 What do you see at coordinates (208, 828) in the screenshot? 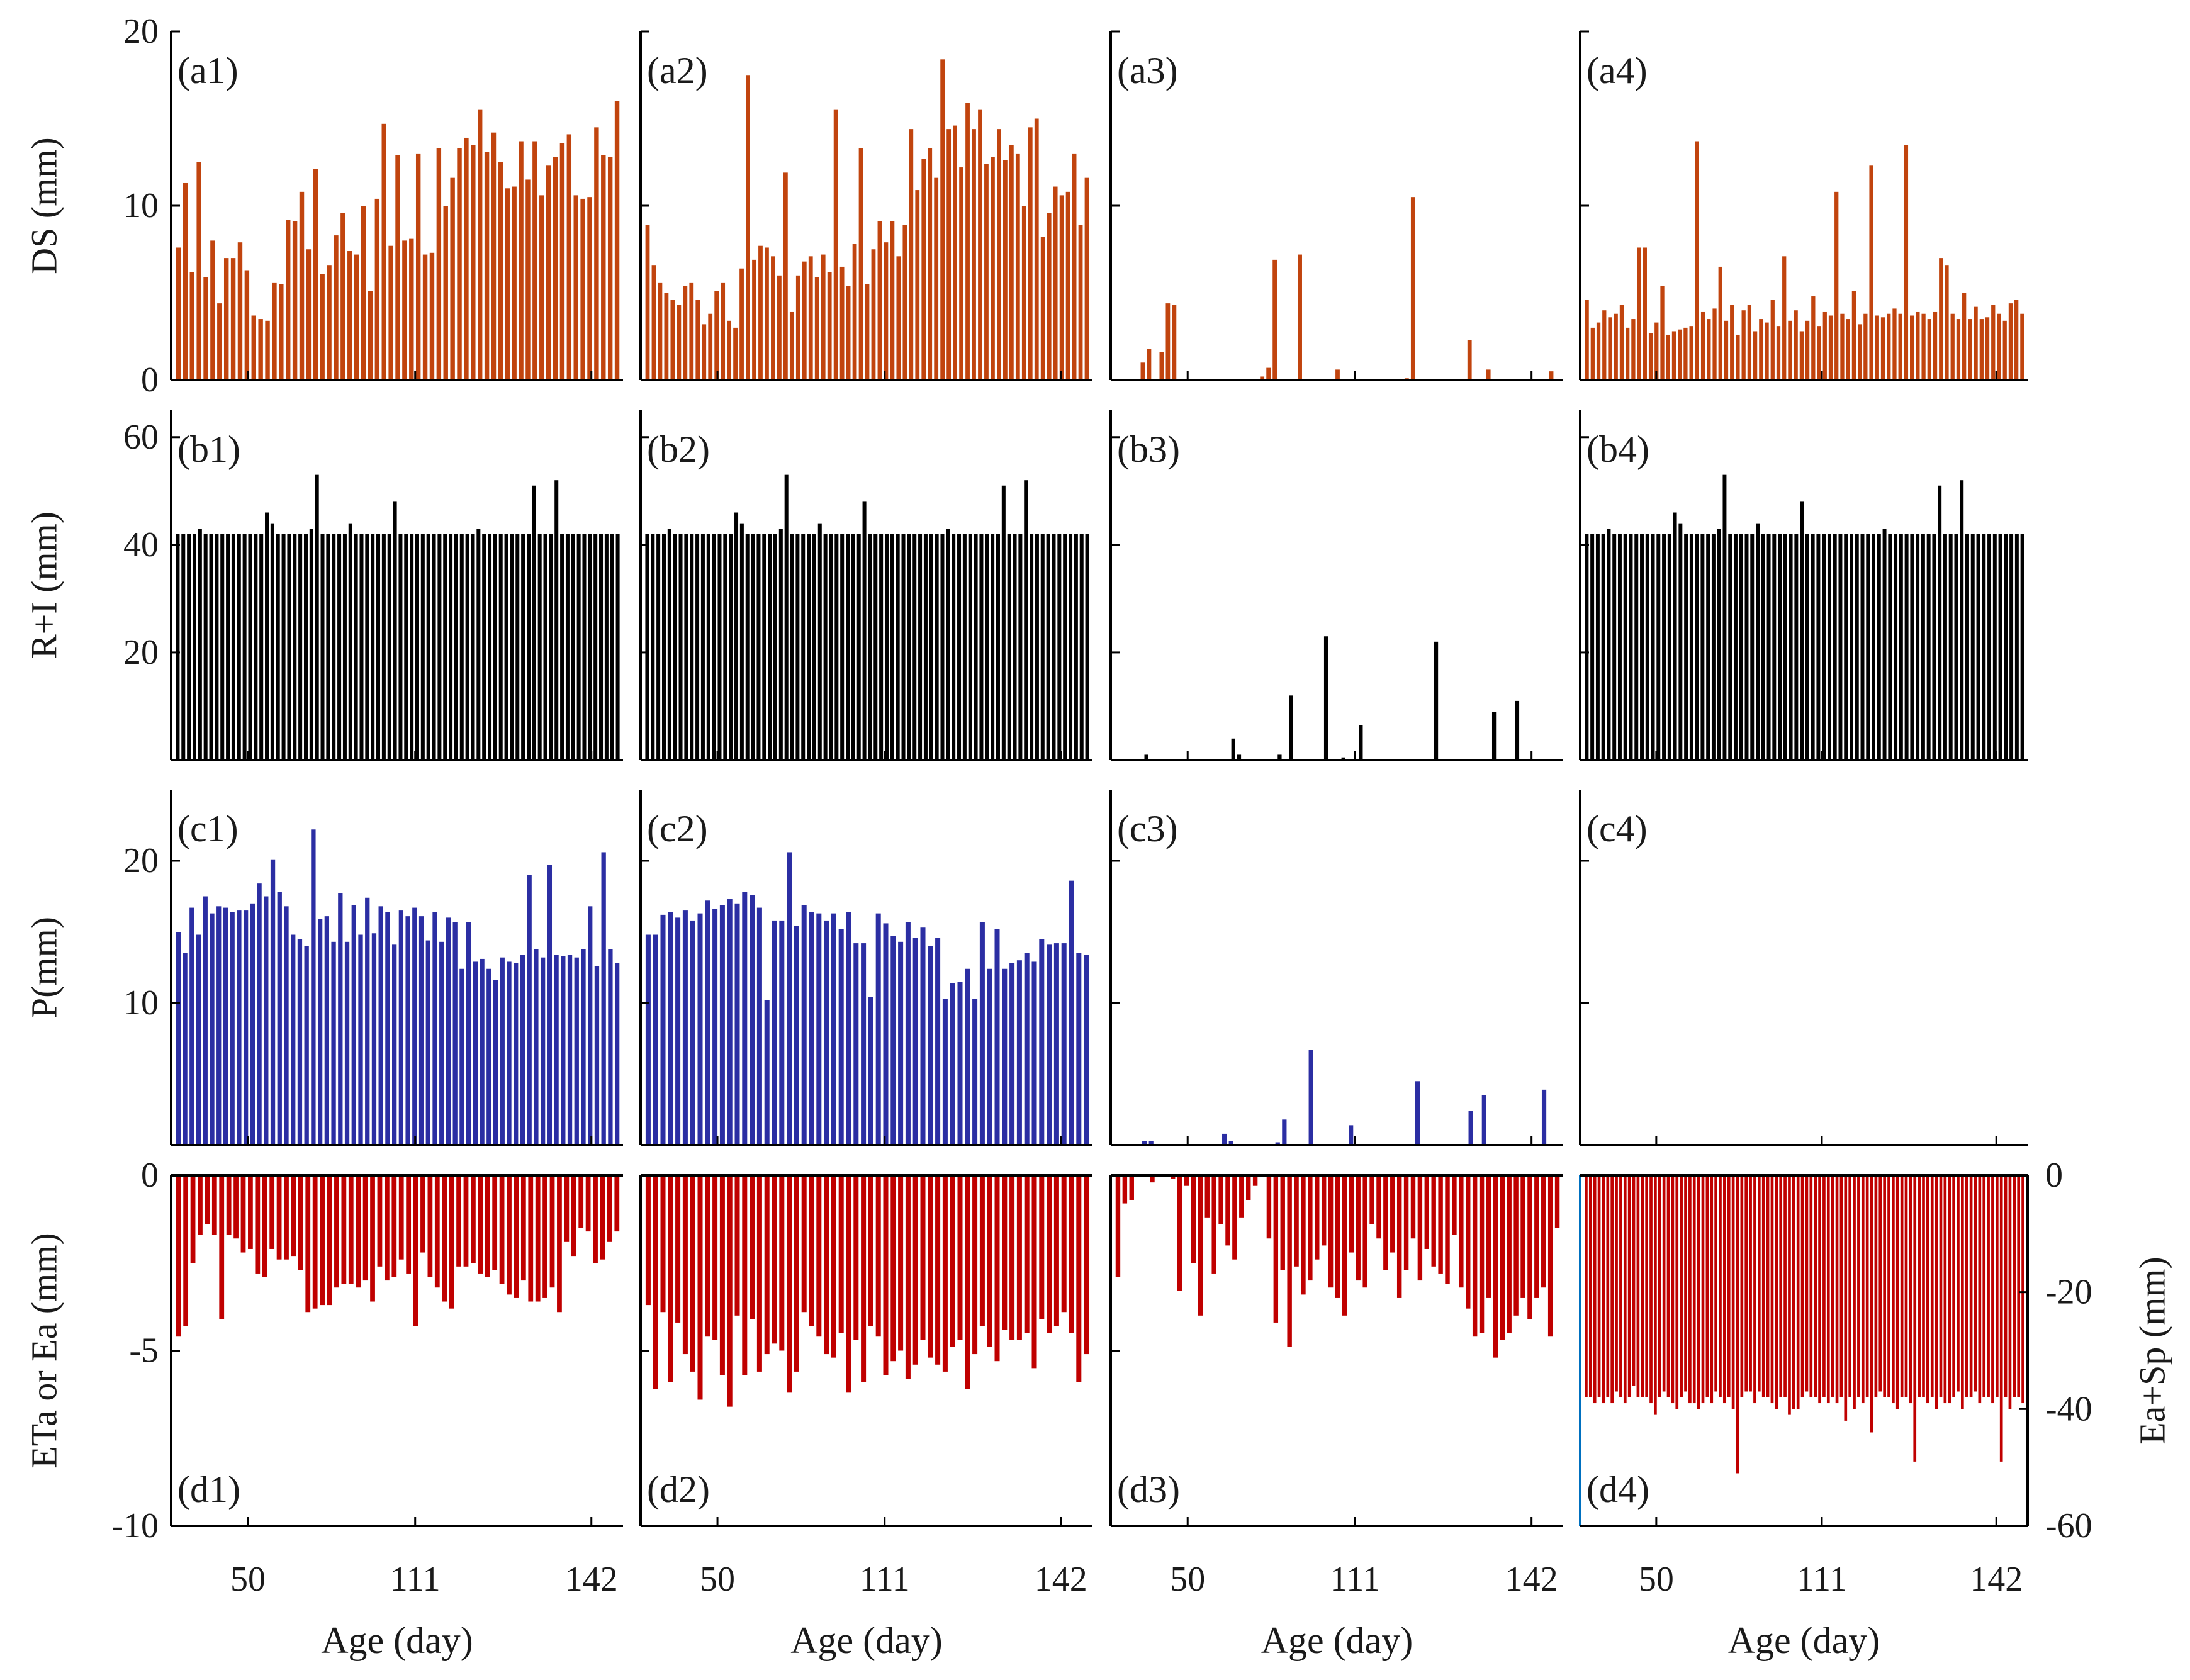
I see `panel-label-c1: (c1)` at bounding box center [208, 828].